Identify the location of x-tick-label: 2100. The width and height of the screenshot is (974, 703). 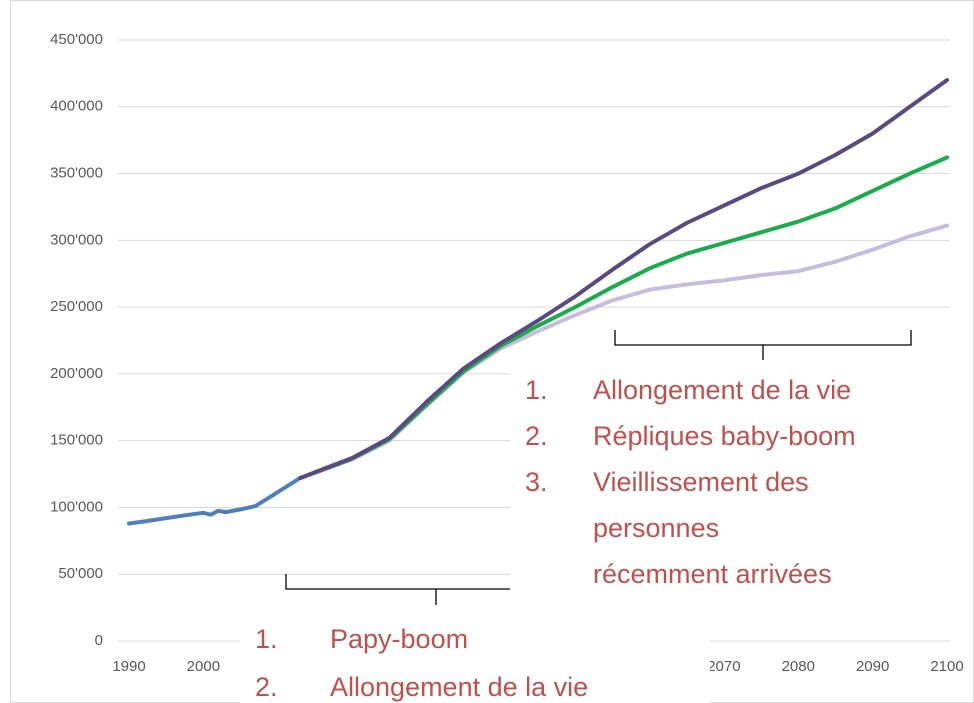
(946, 666).